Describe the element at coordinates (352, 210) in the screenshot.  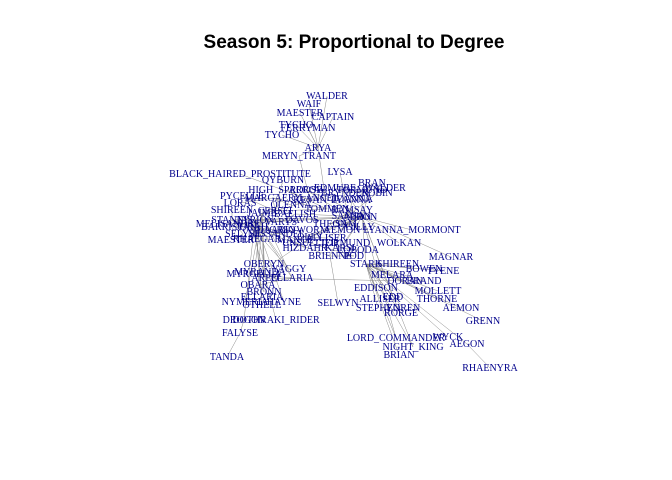
I see `node-label-ramsay: RAMSAY` at that location.